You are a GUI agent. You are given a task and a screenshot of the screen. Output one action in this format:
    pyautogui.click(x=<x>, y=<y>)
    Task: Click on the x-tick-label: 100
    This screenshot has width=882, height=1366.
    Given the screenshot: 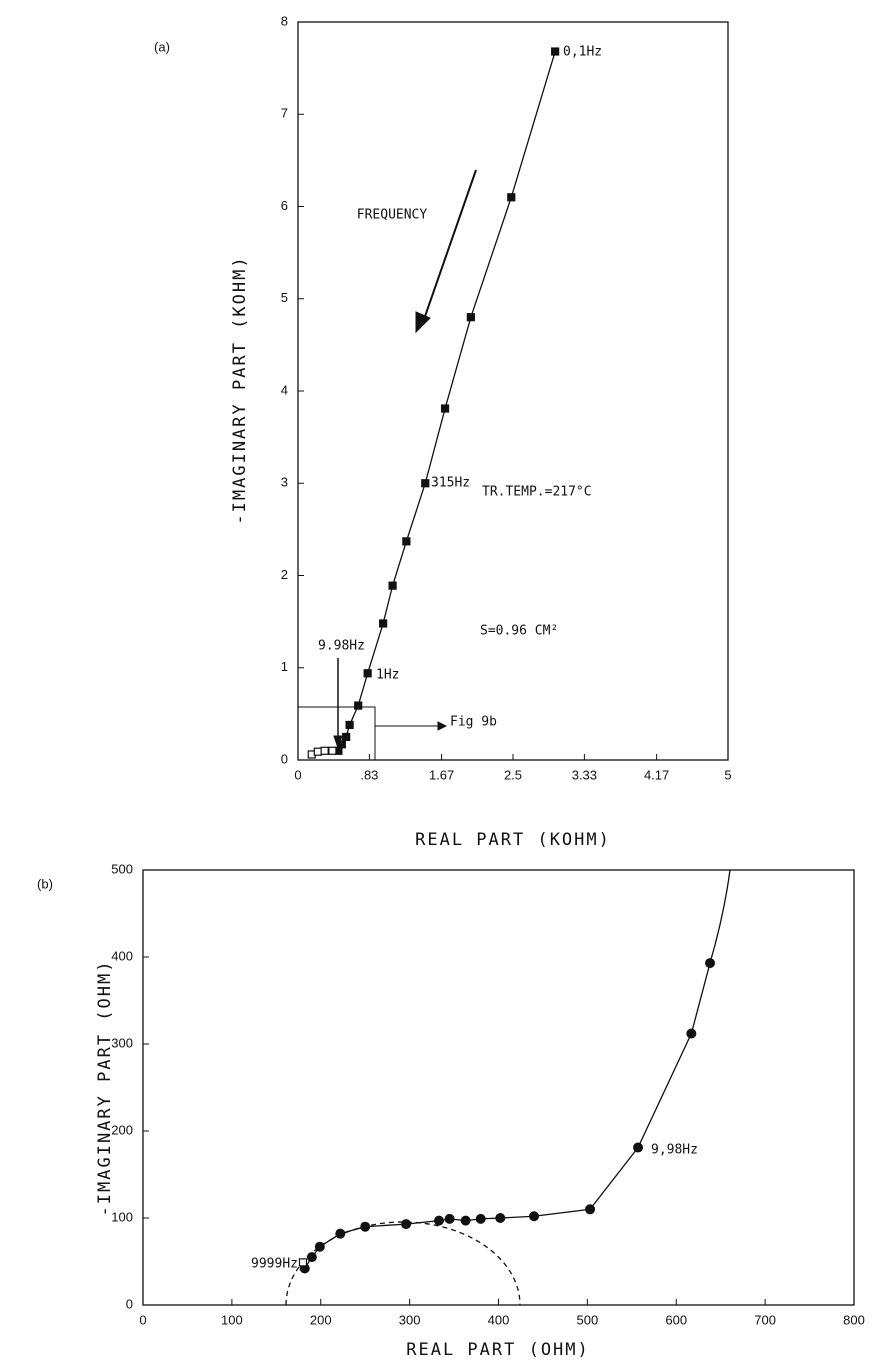 What is the action you would take?
    pyautogui.click(x=232, y=1319)
    